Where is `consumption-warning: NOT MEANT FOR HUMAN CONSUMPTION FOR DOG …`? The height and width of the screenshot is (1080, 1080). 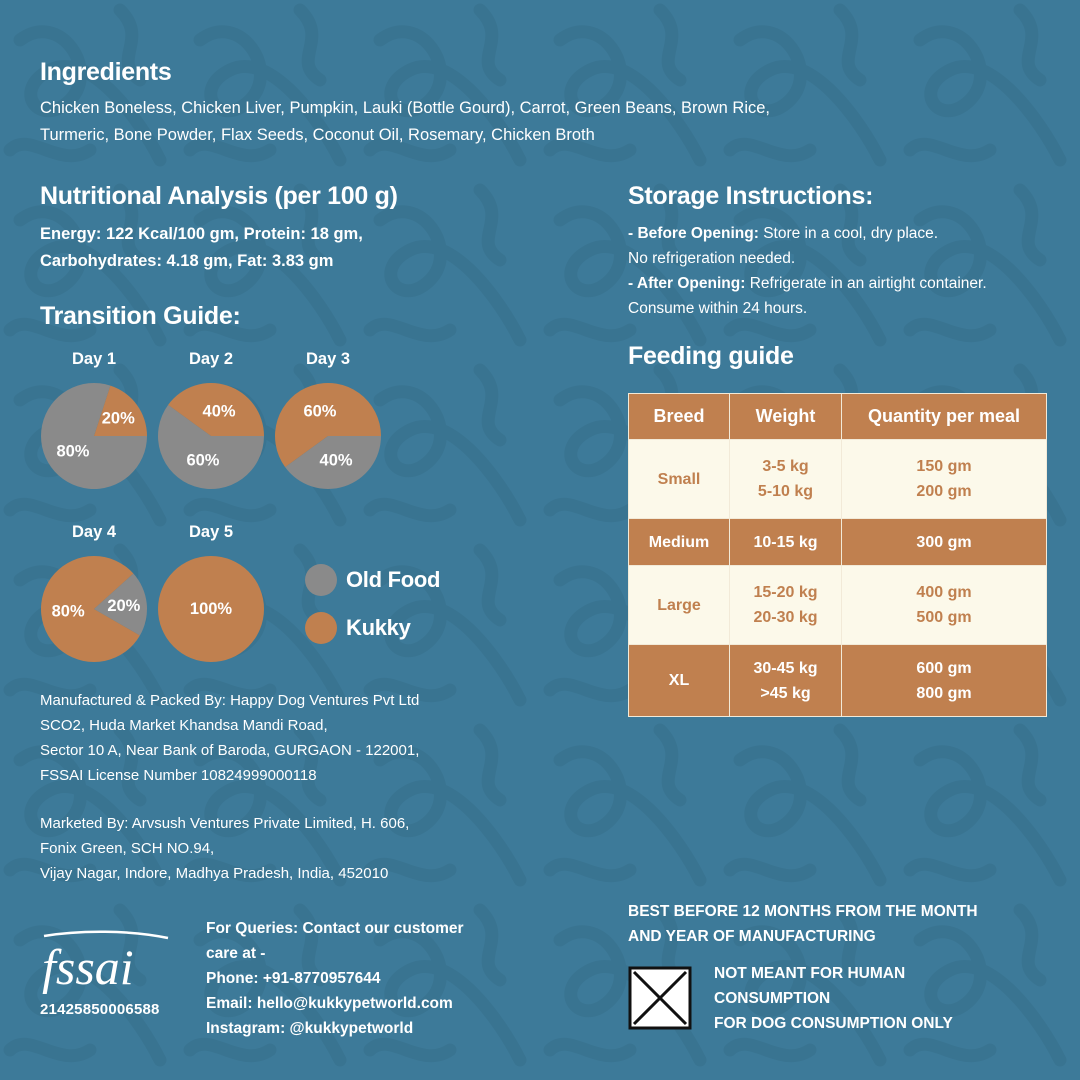
consumption-warning: NOT MEANT FOR HUMAN CONSUMPTION FOR DOG … is located at coordinates (884, 998).